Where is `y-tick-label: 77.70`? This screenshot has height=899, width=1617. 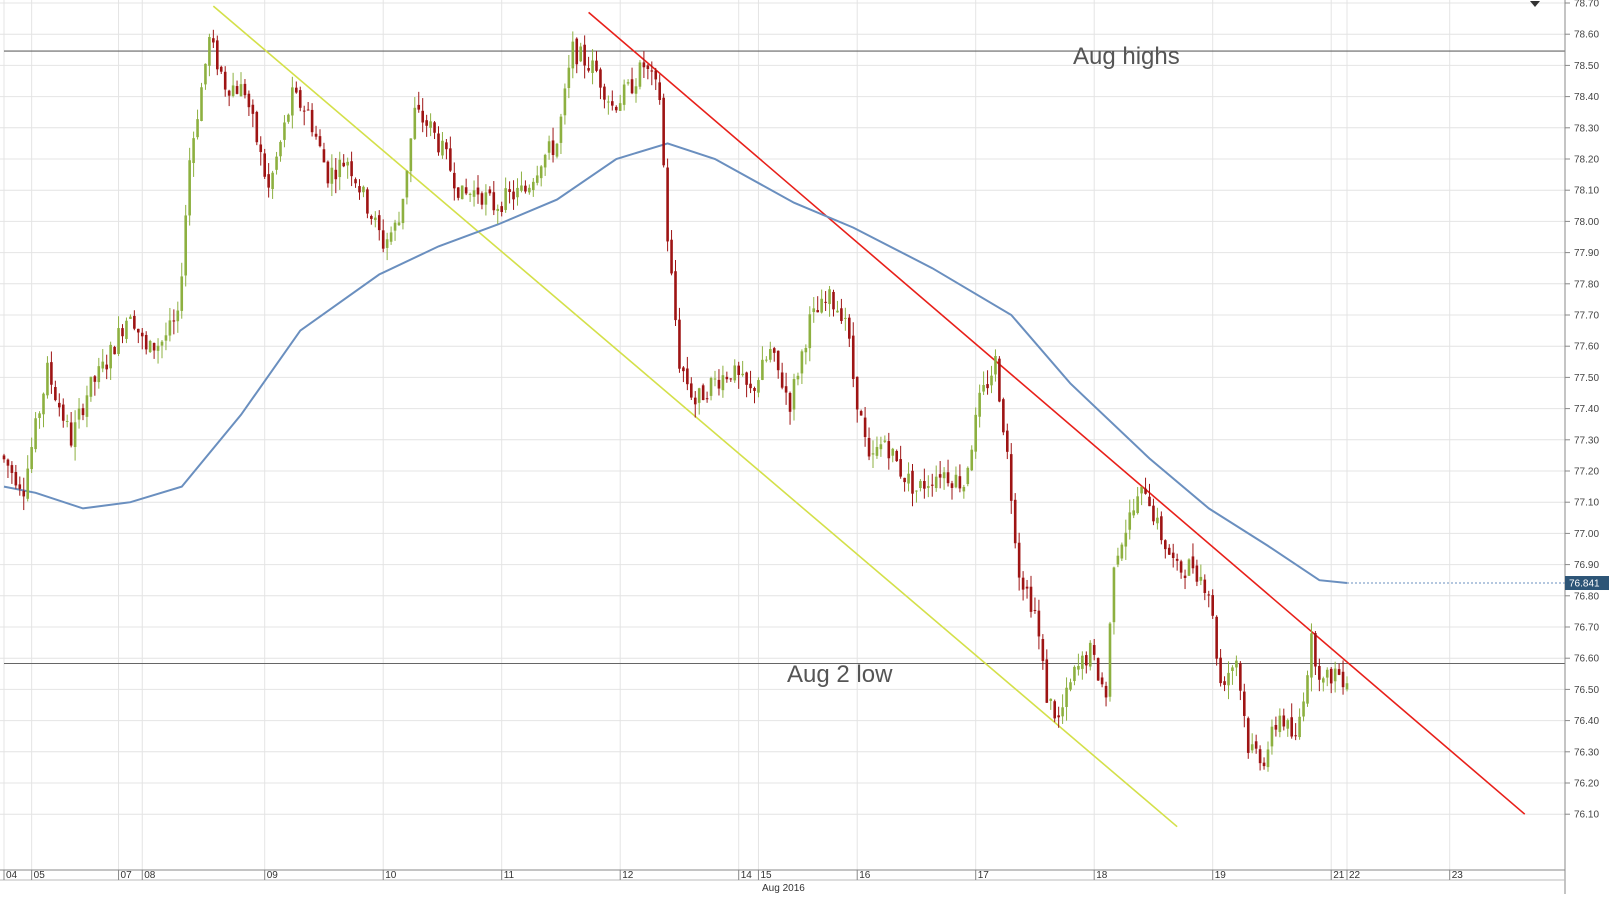 y-tick-label: 77.70 is located at coordinates (1586, 316).